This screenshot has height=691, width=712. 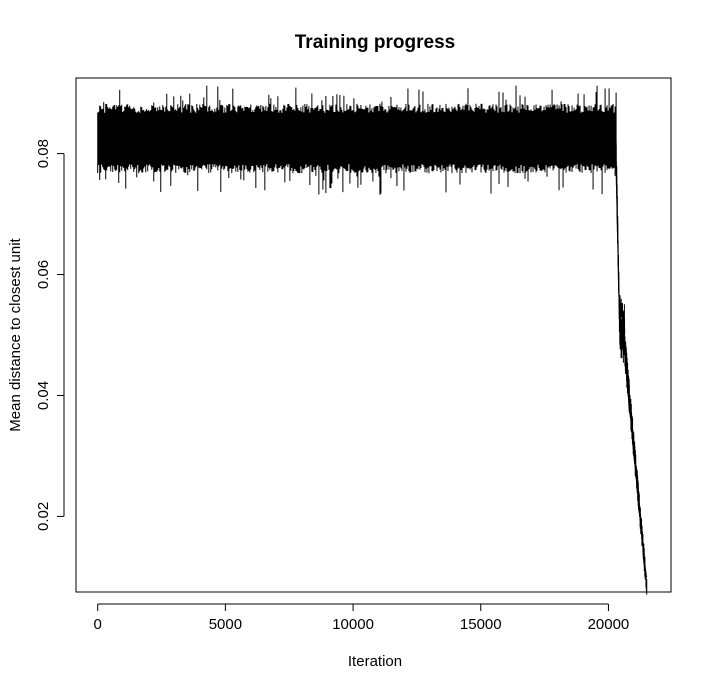 I want to click on x-axis-label: Iteration, so click(x=375, y=661).